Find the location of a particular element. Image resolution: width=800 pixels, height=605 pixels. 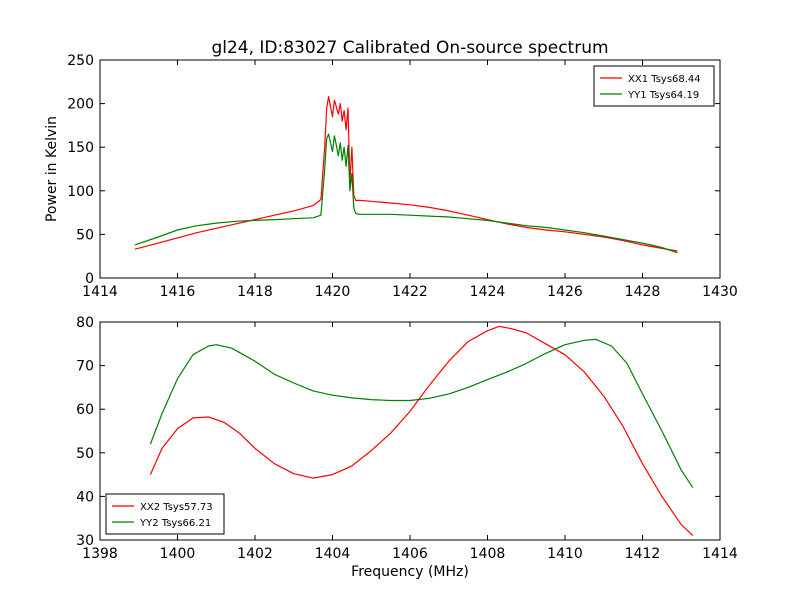

x-tick-label: 1400 is located at coordinates (178, 554).